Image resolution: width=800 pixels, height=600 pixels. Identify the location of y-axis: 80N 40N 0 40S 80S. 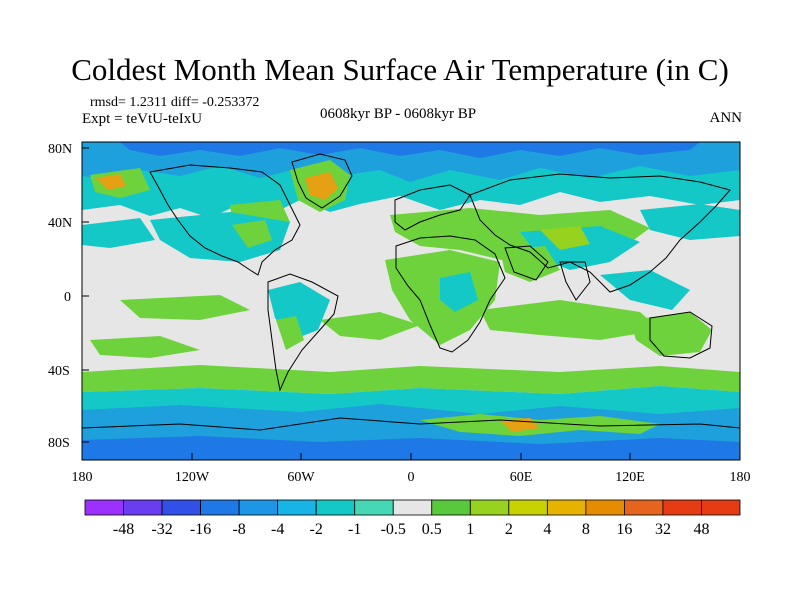
(68, 296).